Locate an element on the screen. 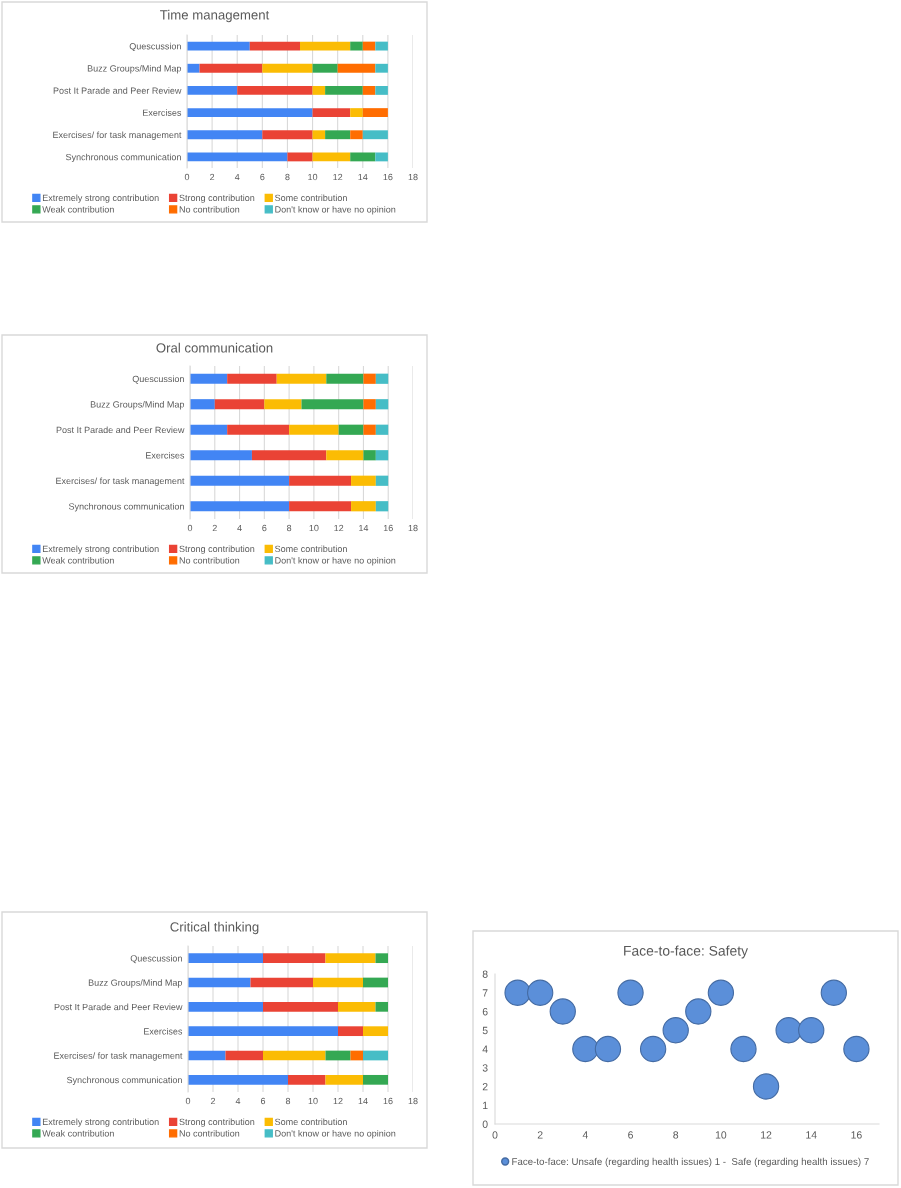 The width and height of the screenshot is (901, 1188). y-tick-label: 5 is located at coordinates (485, 1030).